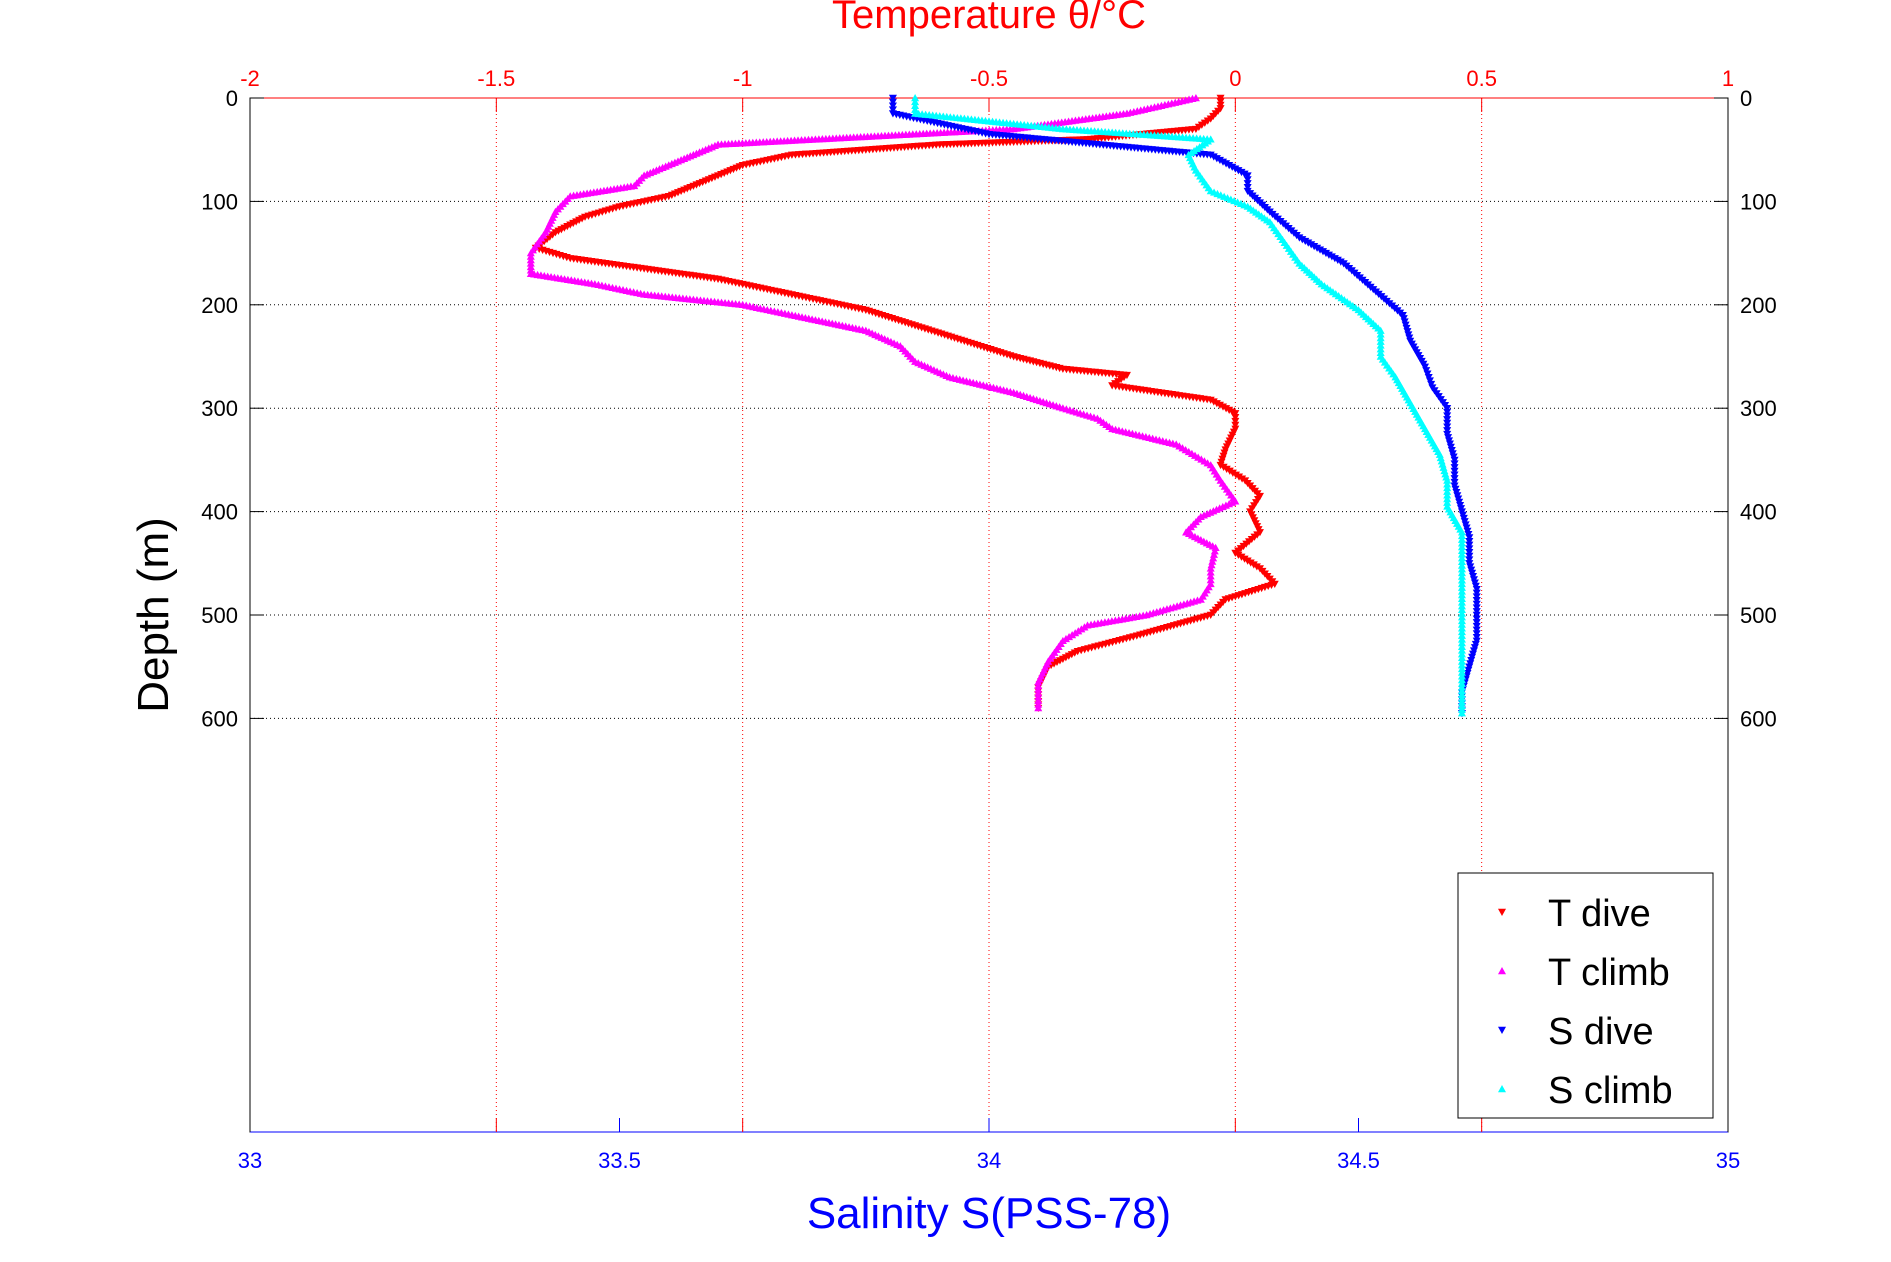 This screenshot has height=1262, width=1891. What do you see at coordinates (1599, 914) in the screenshot?
I see `legend-label: T dive` at bounding box center [1599, 914].